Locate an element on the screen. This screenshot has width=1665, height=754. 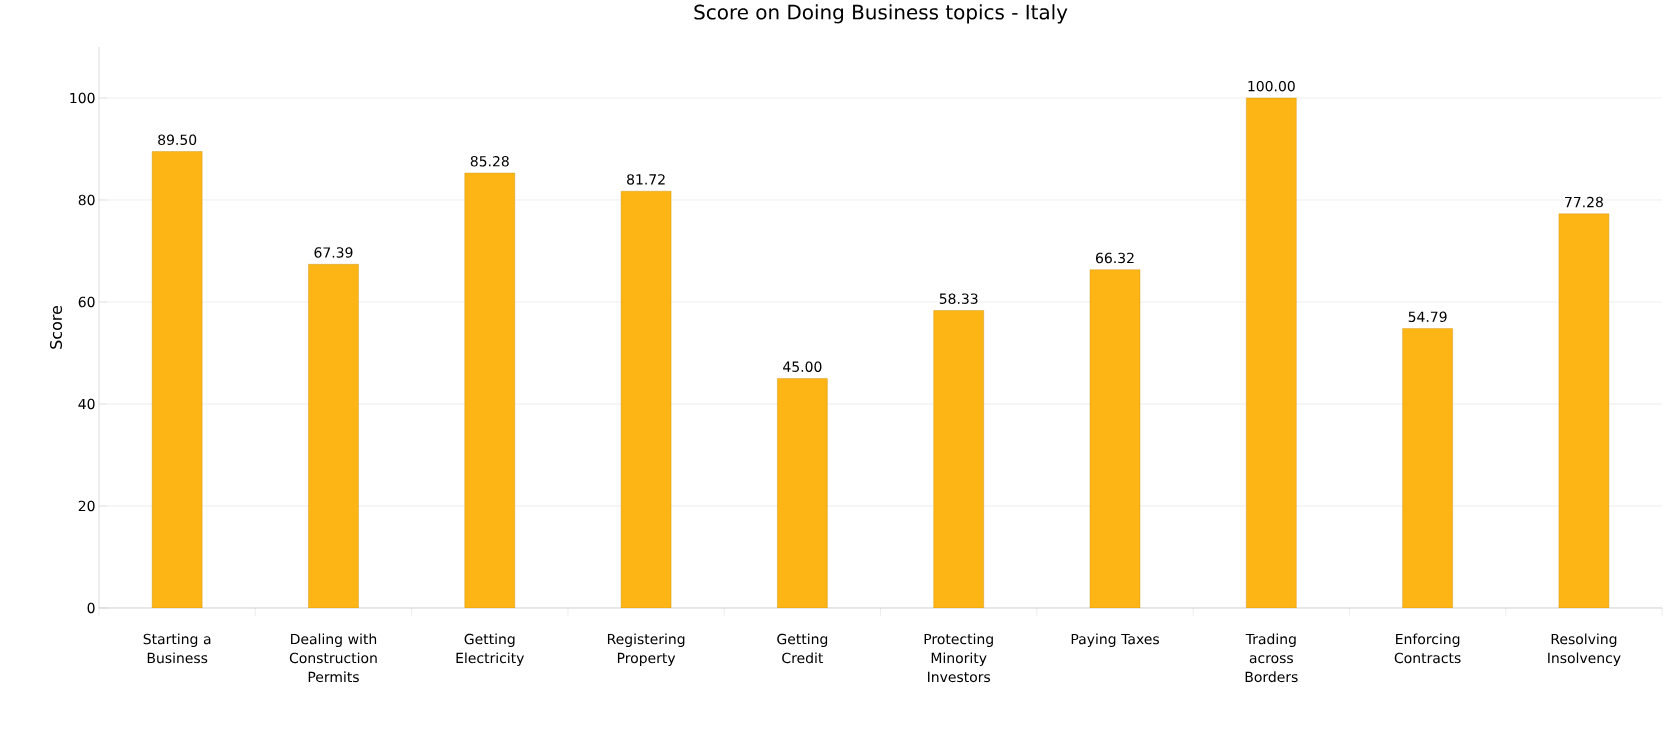
y-tick-label: 0 is located at coordinates (91, 608).